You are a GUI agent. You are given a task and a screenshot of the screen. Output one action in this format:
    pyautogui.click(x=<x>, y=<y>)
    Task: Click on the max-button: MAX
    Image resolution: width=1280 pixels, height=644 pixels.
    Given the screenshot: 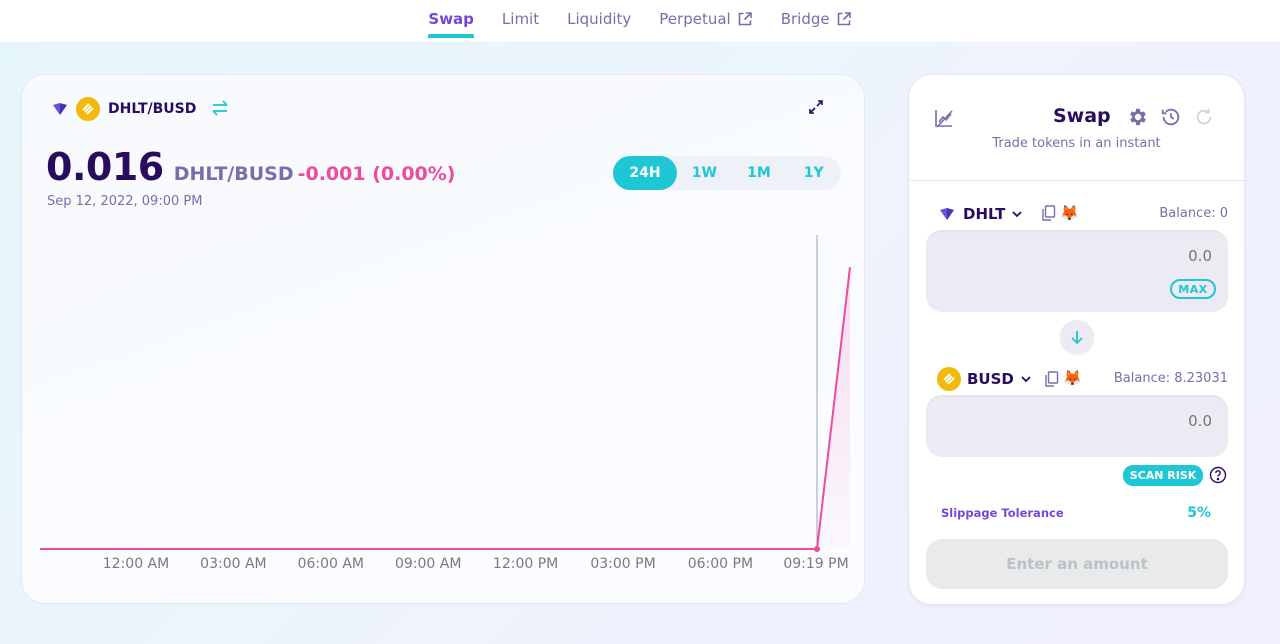 What is the action you would take?
    pyautogui.click(x=1193, y=289)
    